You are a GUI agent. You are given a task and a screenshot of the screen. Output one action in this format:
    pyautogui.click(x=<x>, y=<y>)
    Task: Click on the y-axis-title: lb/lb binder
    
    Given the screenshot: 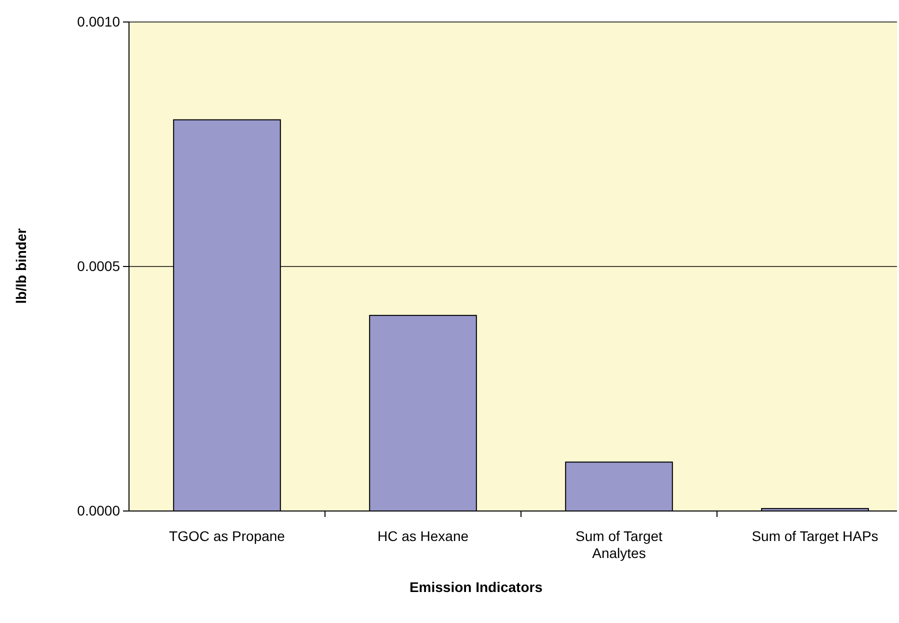 What is the action you would take?
    pyautogui.click(x=21, y=266)
    